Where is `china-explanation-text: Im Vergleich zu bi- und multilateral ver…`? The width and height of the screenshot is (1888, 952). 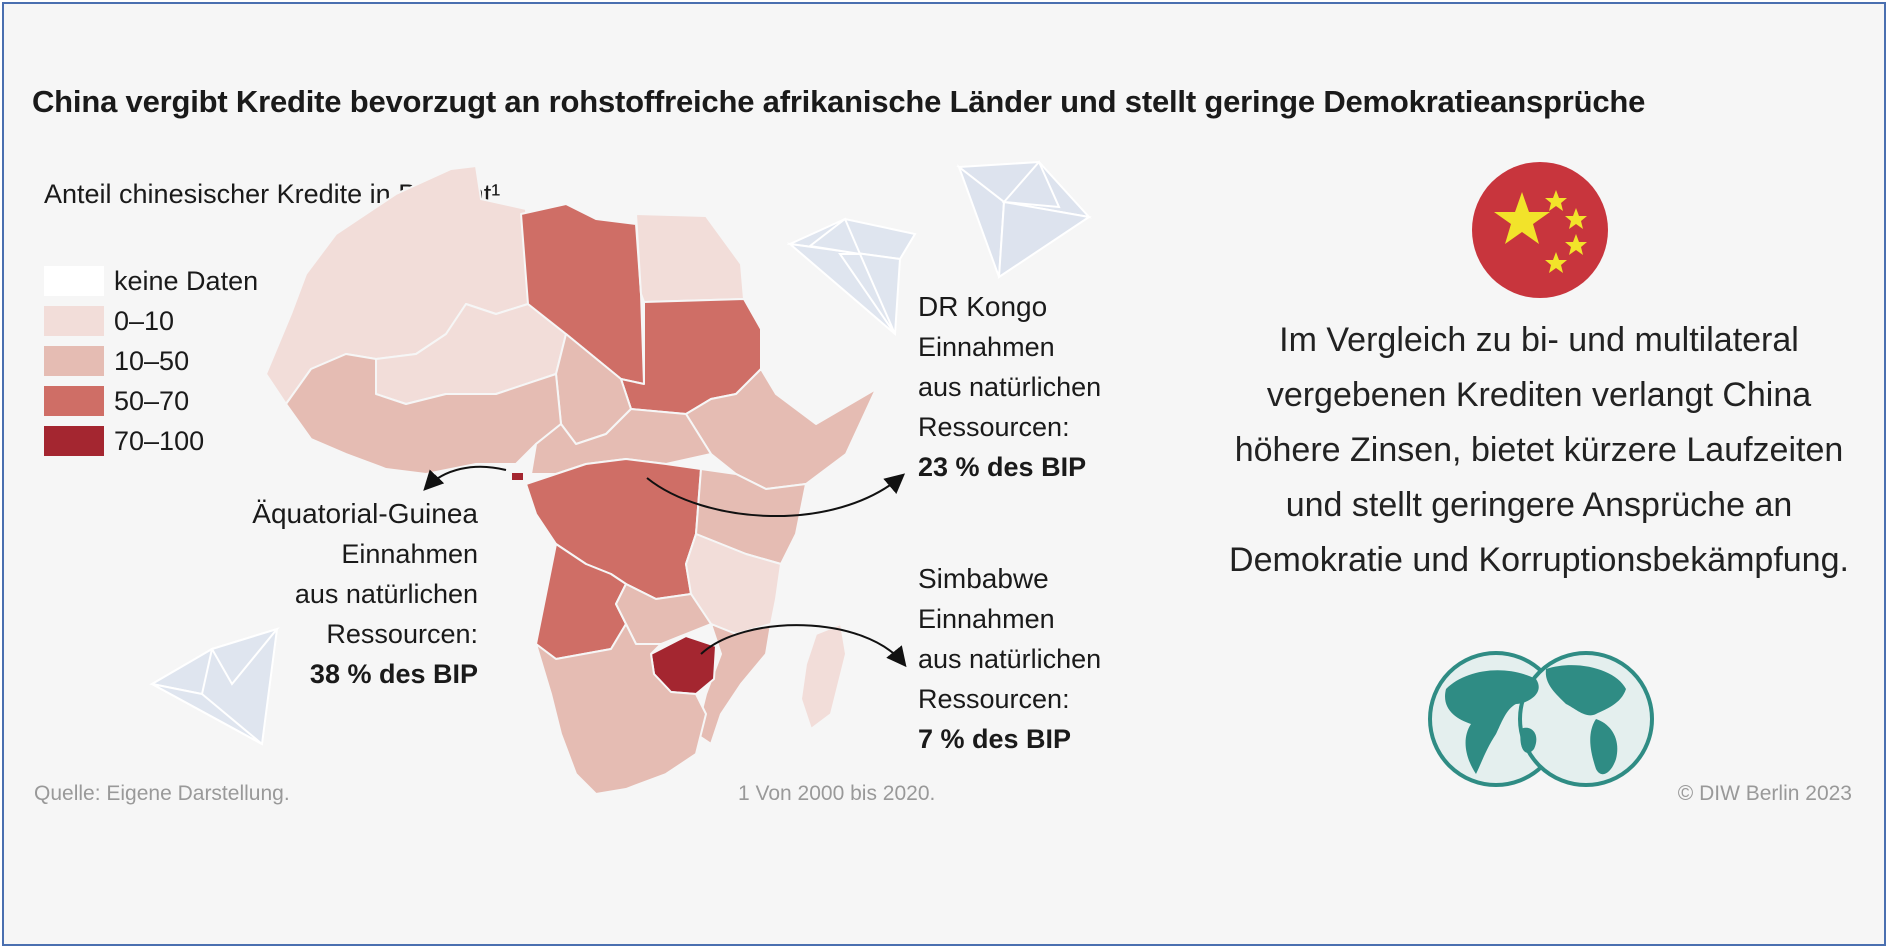 china-explanation-text: Im Vergleich zu bi- und multilateral ver… is located at coordinates (1539, 450).